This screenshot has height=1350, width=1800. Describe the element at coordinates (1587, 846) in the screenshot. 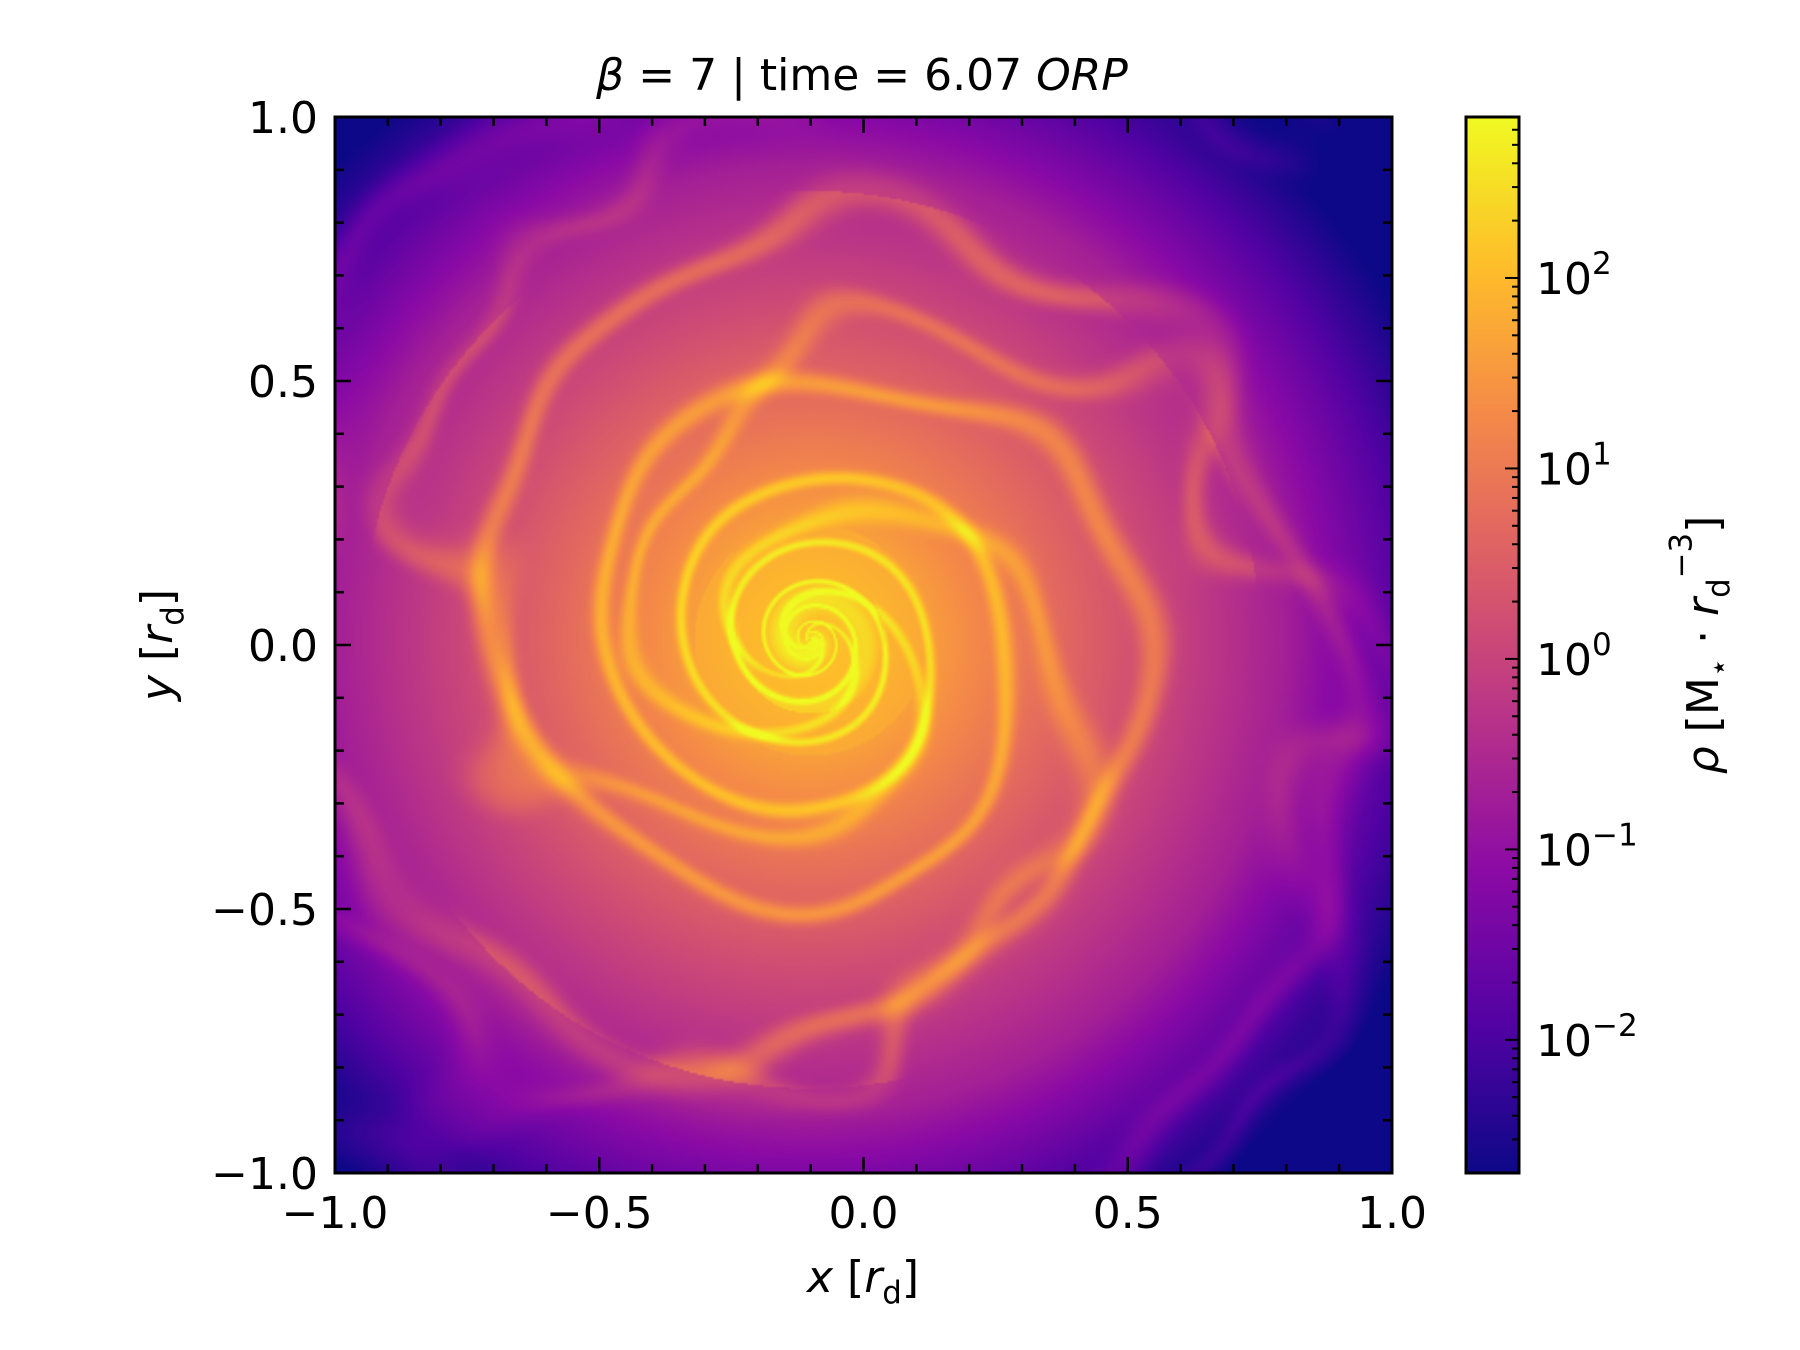

I see `colorbar-tick-label: 10⁻¹` at that location.